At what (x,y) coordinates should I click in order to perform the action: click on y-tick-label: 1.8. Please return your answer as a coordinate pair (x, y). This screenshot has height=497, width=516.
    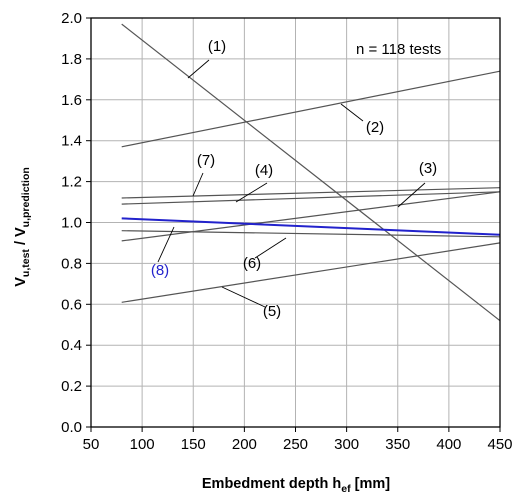
    Looking at the image, I should click on (71, 59).